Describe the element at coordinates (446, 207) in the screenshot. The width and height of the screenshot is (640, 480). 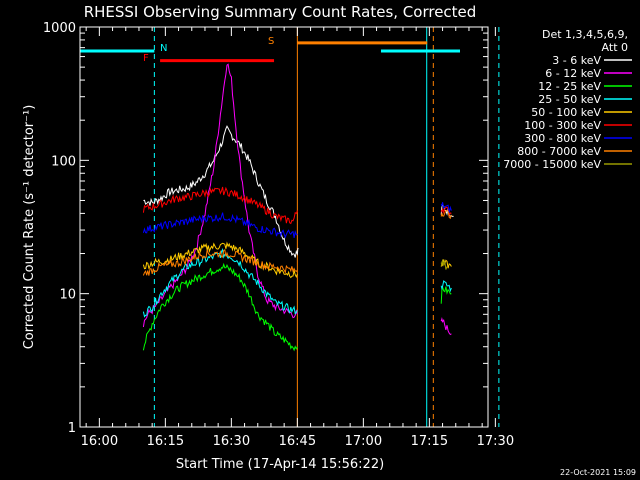
I see `series-line-6-late` at that location.